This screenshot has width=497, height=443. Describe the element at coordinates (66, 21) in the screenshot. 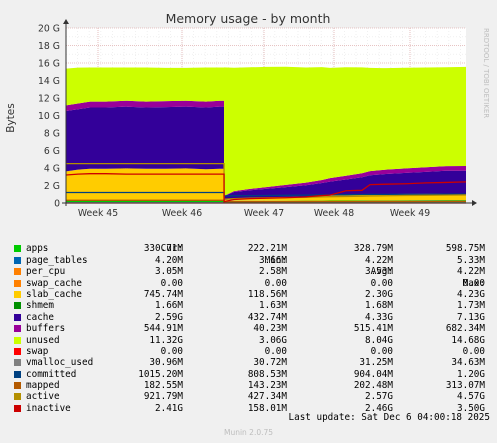

I see `y-axis-arrow` at that location.